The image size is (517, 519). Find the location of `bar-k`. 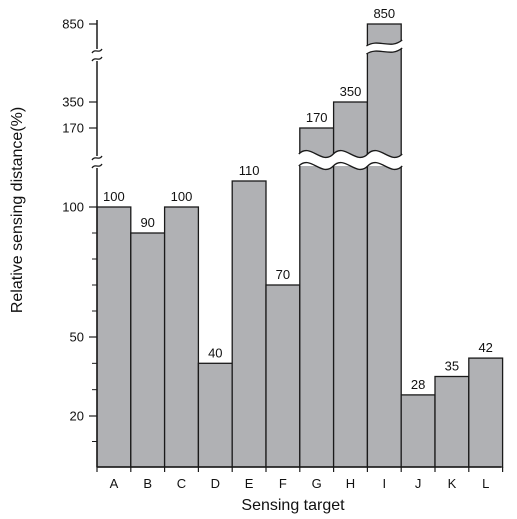

bar-k is located at coordinates (452, 421).